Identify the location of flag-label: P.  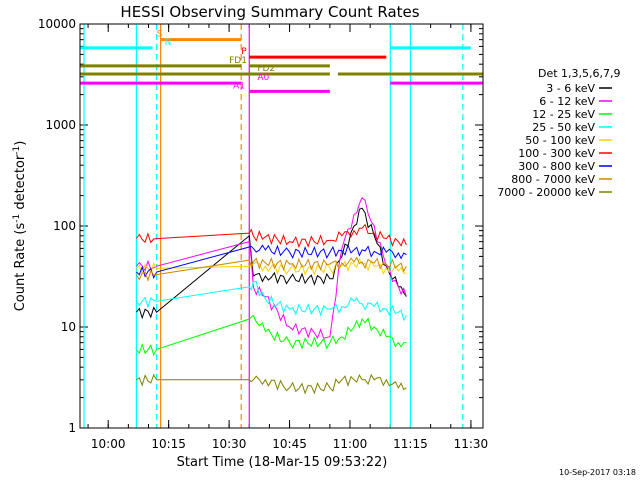
(244, 52).